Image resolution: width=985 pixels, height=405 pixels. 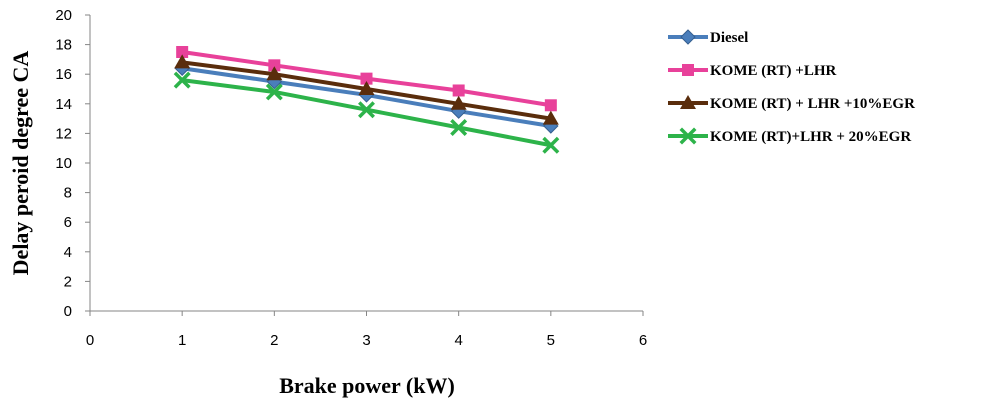 I want to click on y-tick-label: 2, so click(x=68, y=281).